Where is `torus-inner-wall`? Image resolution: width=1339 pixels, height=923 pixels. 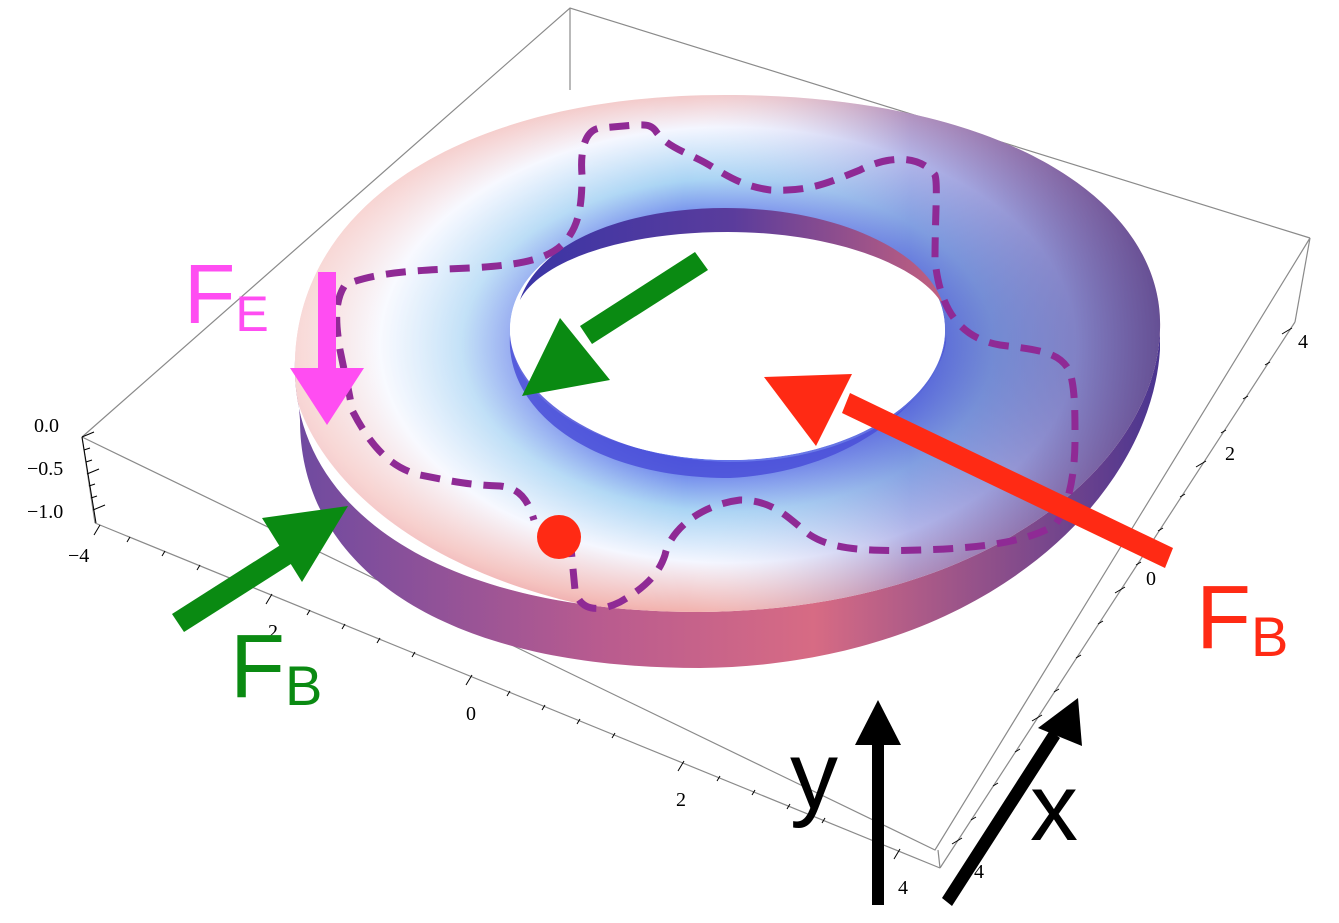
torus-inner-wall is located at coordinates (732, 259).